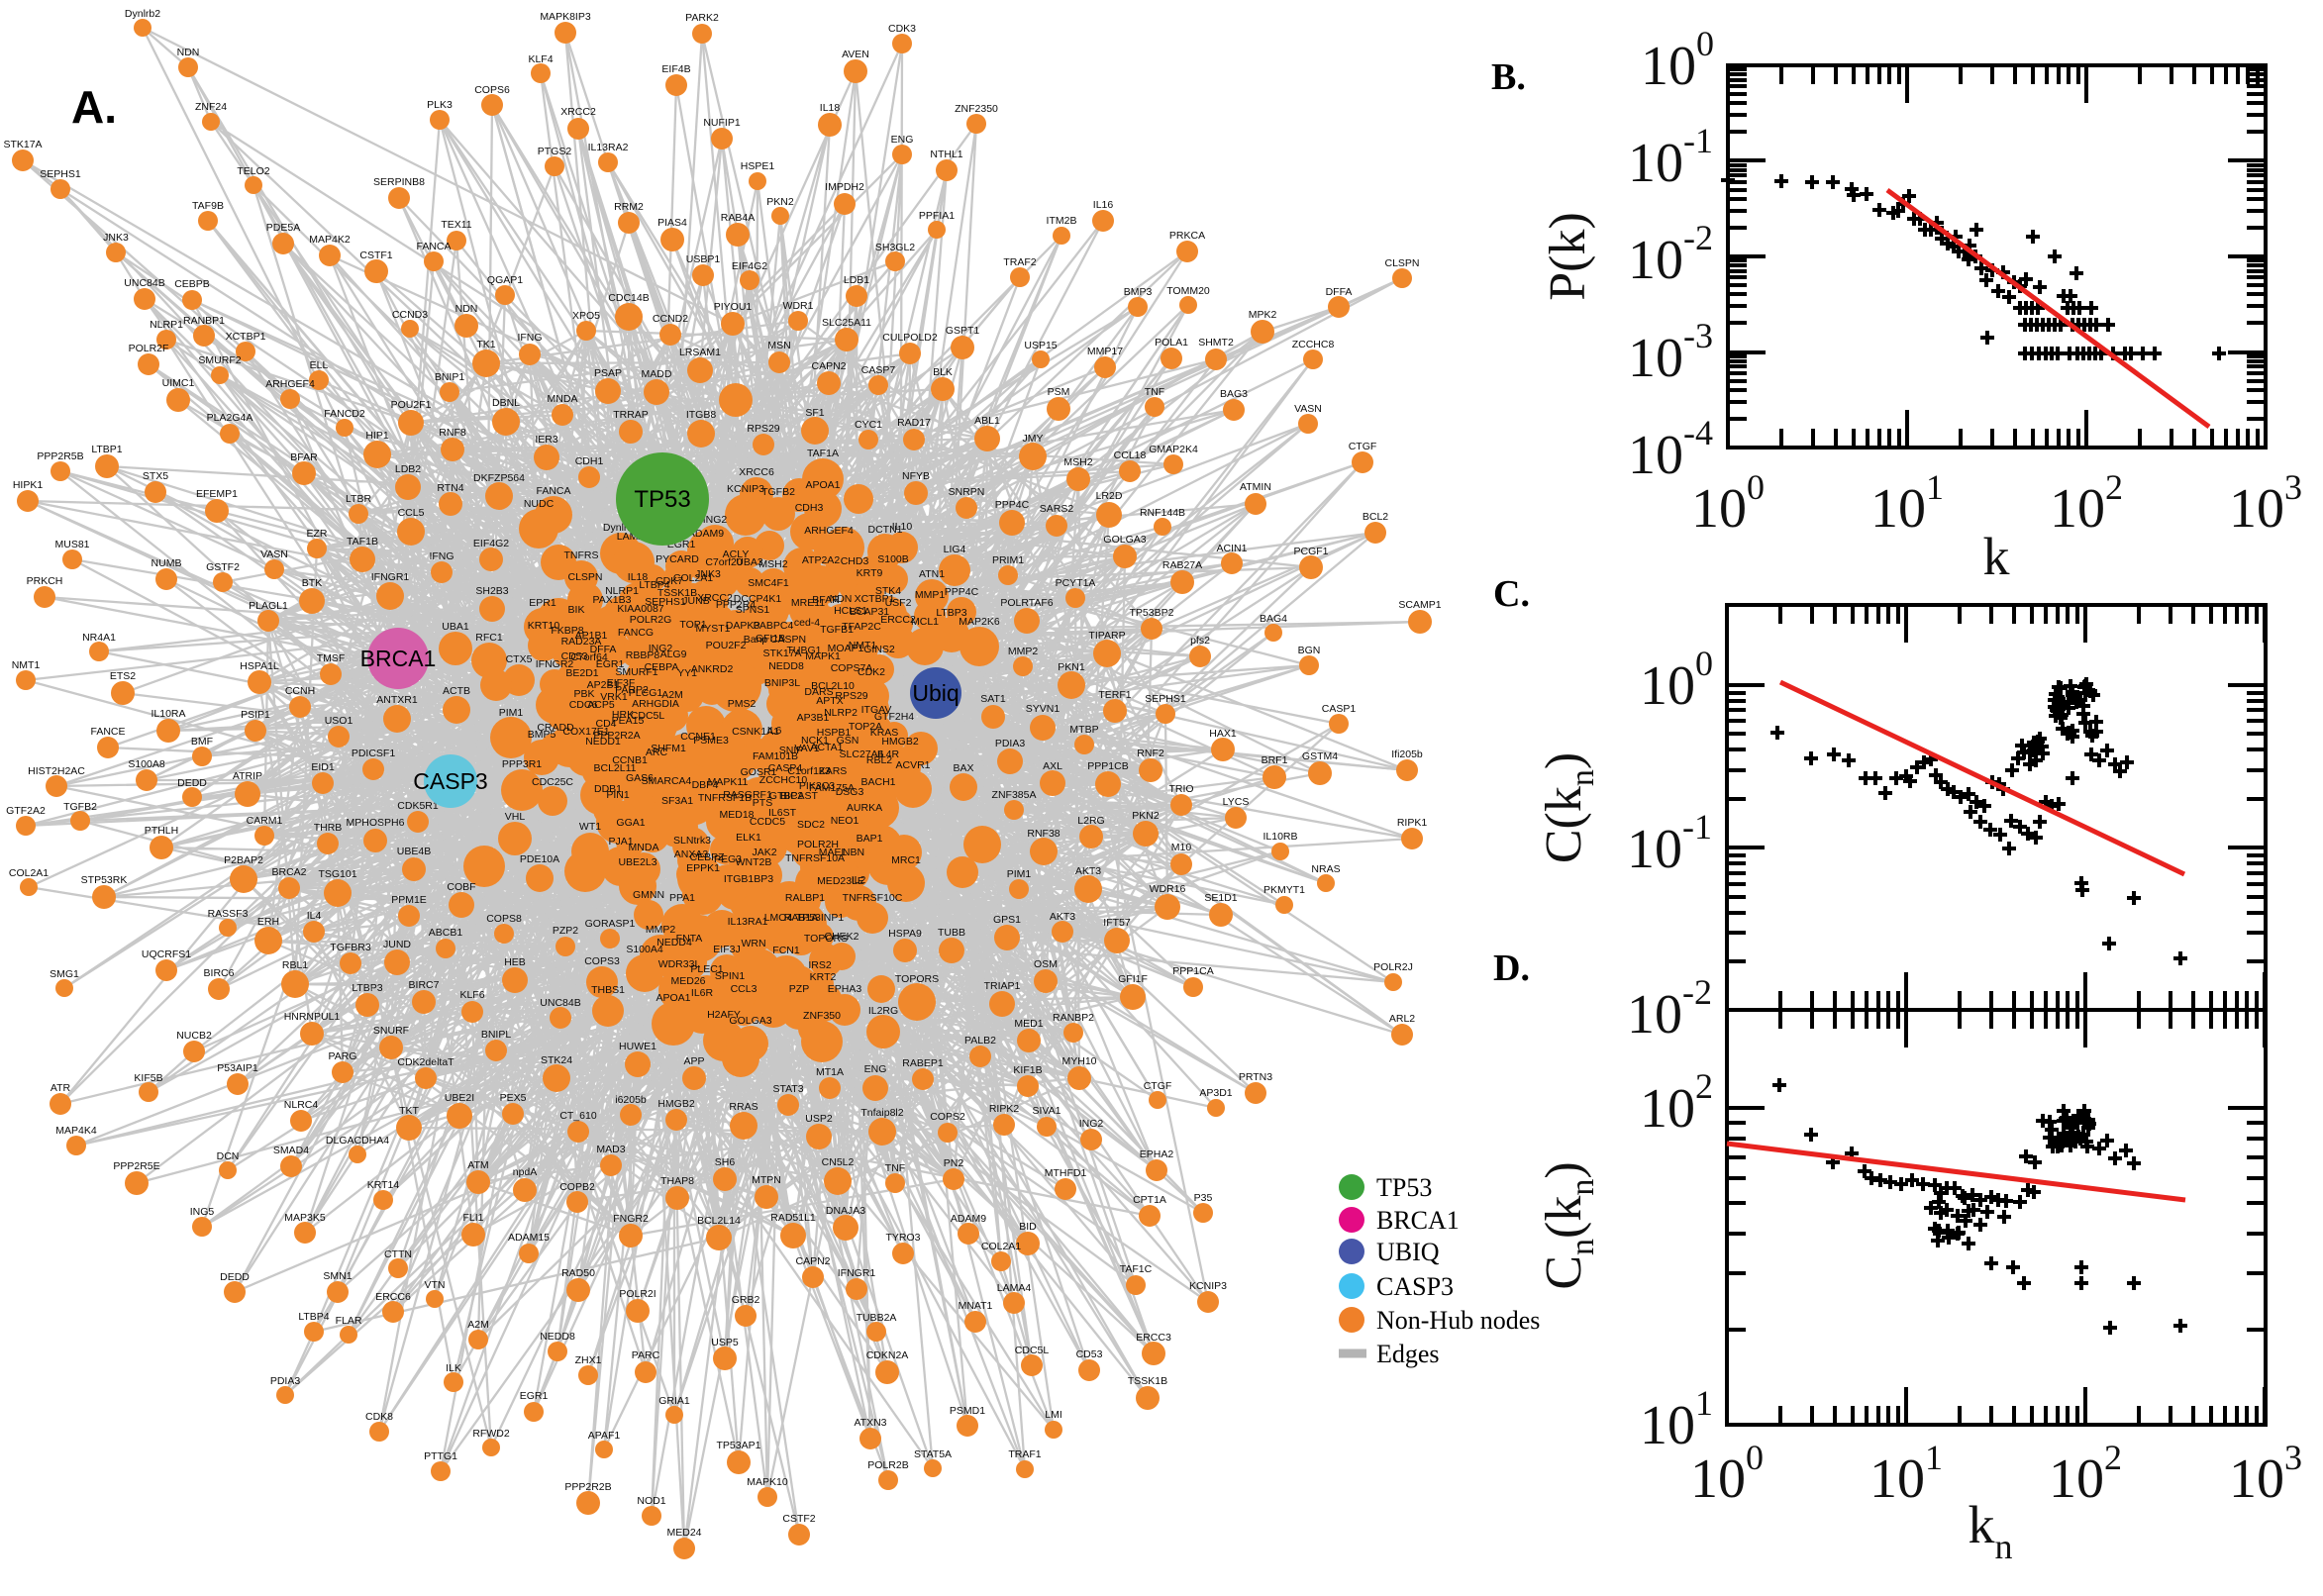 The width and height of the screenshot is (2323, 1596). I want to click on svg-text: ITGB8, so click(701, 415).